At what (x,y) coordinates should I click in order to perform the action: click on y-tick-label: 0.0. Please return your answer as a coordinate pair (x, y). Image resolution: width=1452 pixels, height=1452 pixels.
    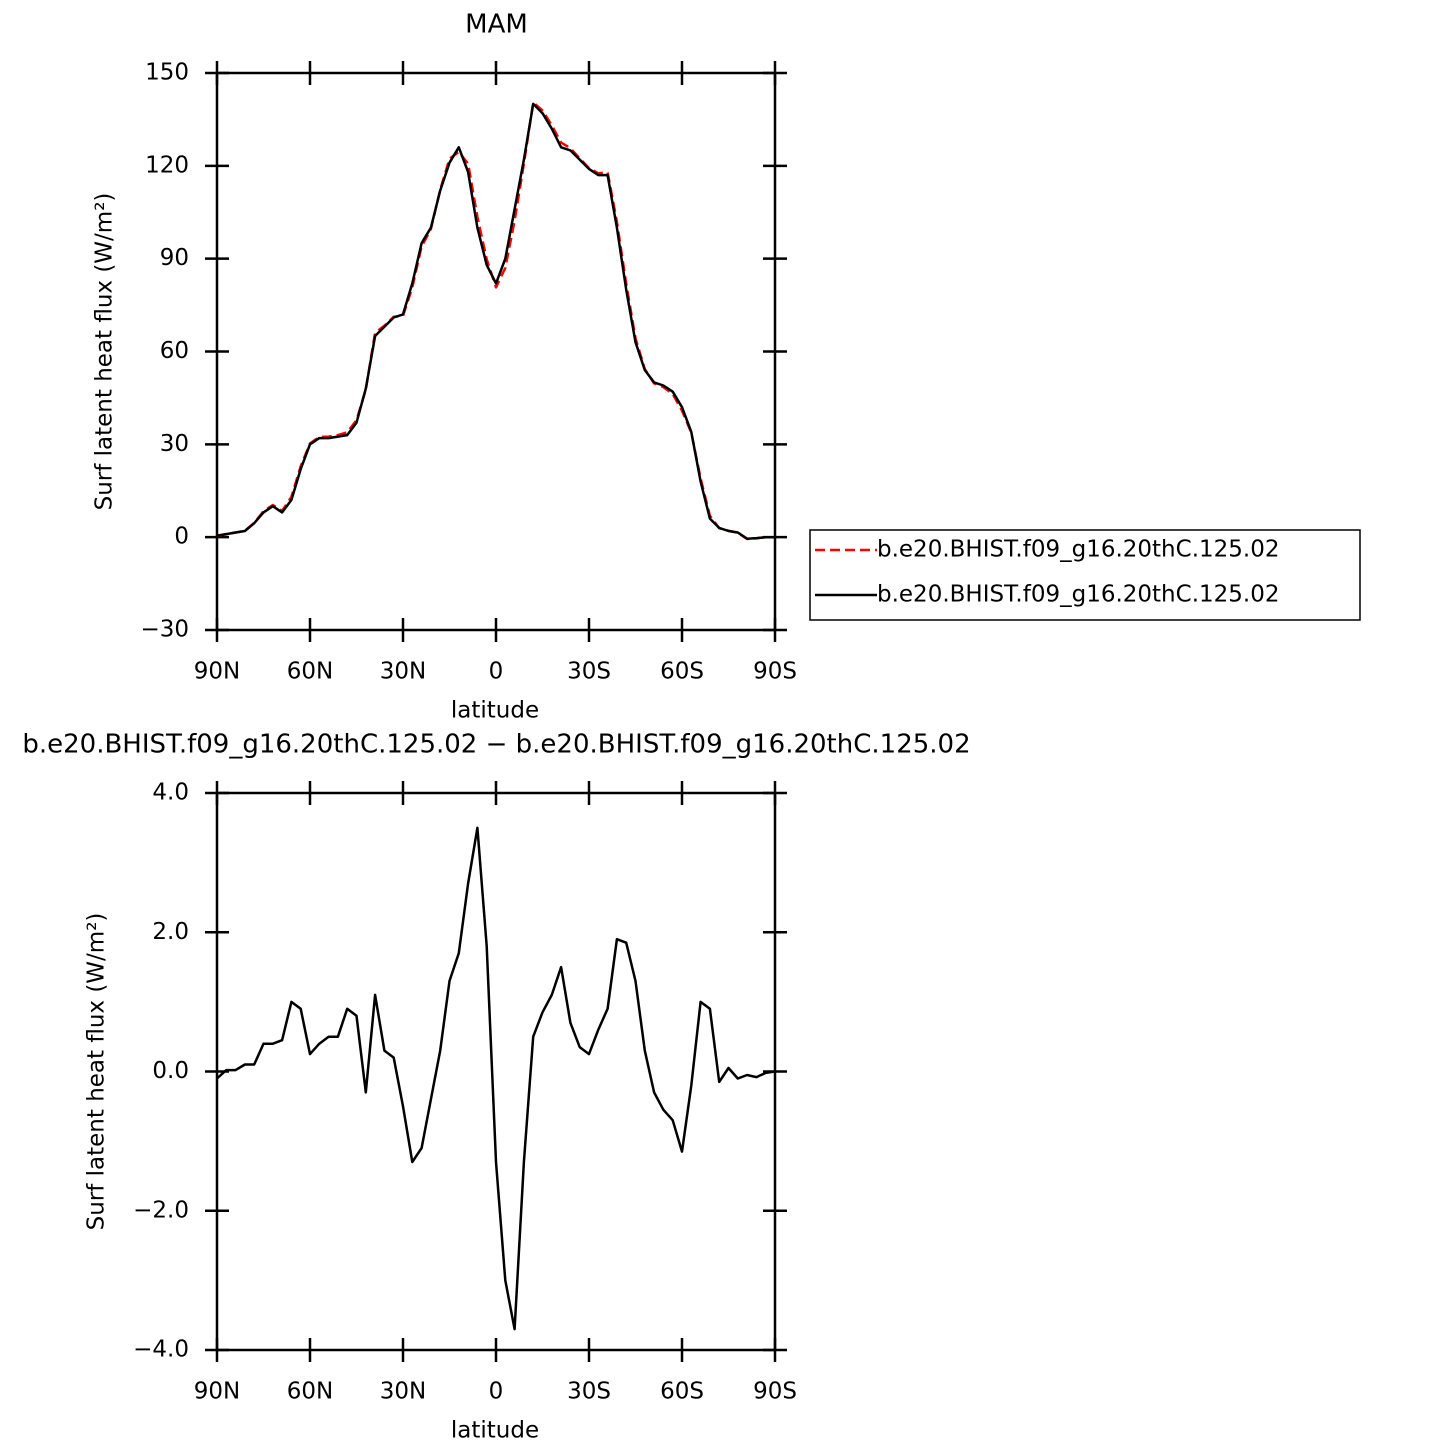
    Looking at the image, I should click on (170, 1071).